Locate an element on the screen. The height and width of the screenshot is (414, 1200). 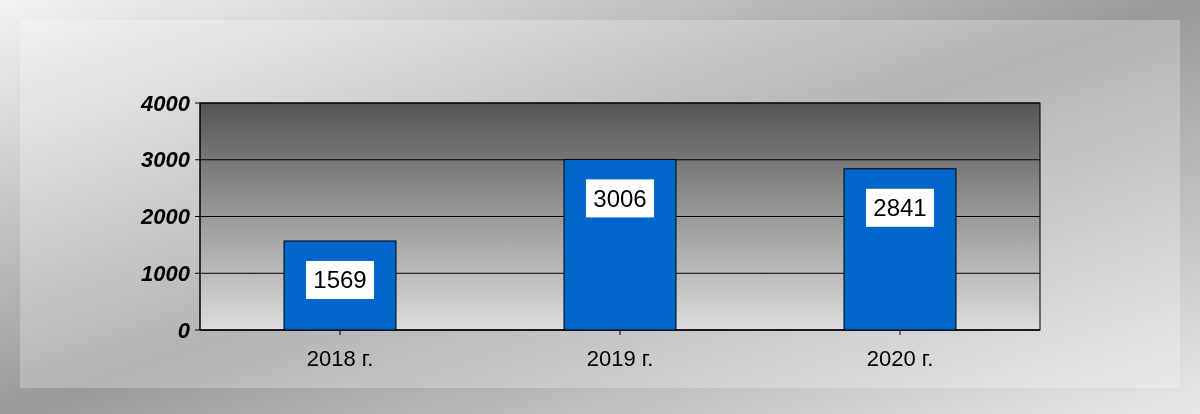
data-label: 3006 is located at coordinates (620, 198).